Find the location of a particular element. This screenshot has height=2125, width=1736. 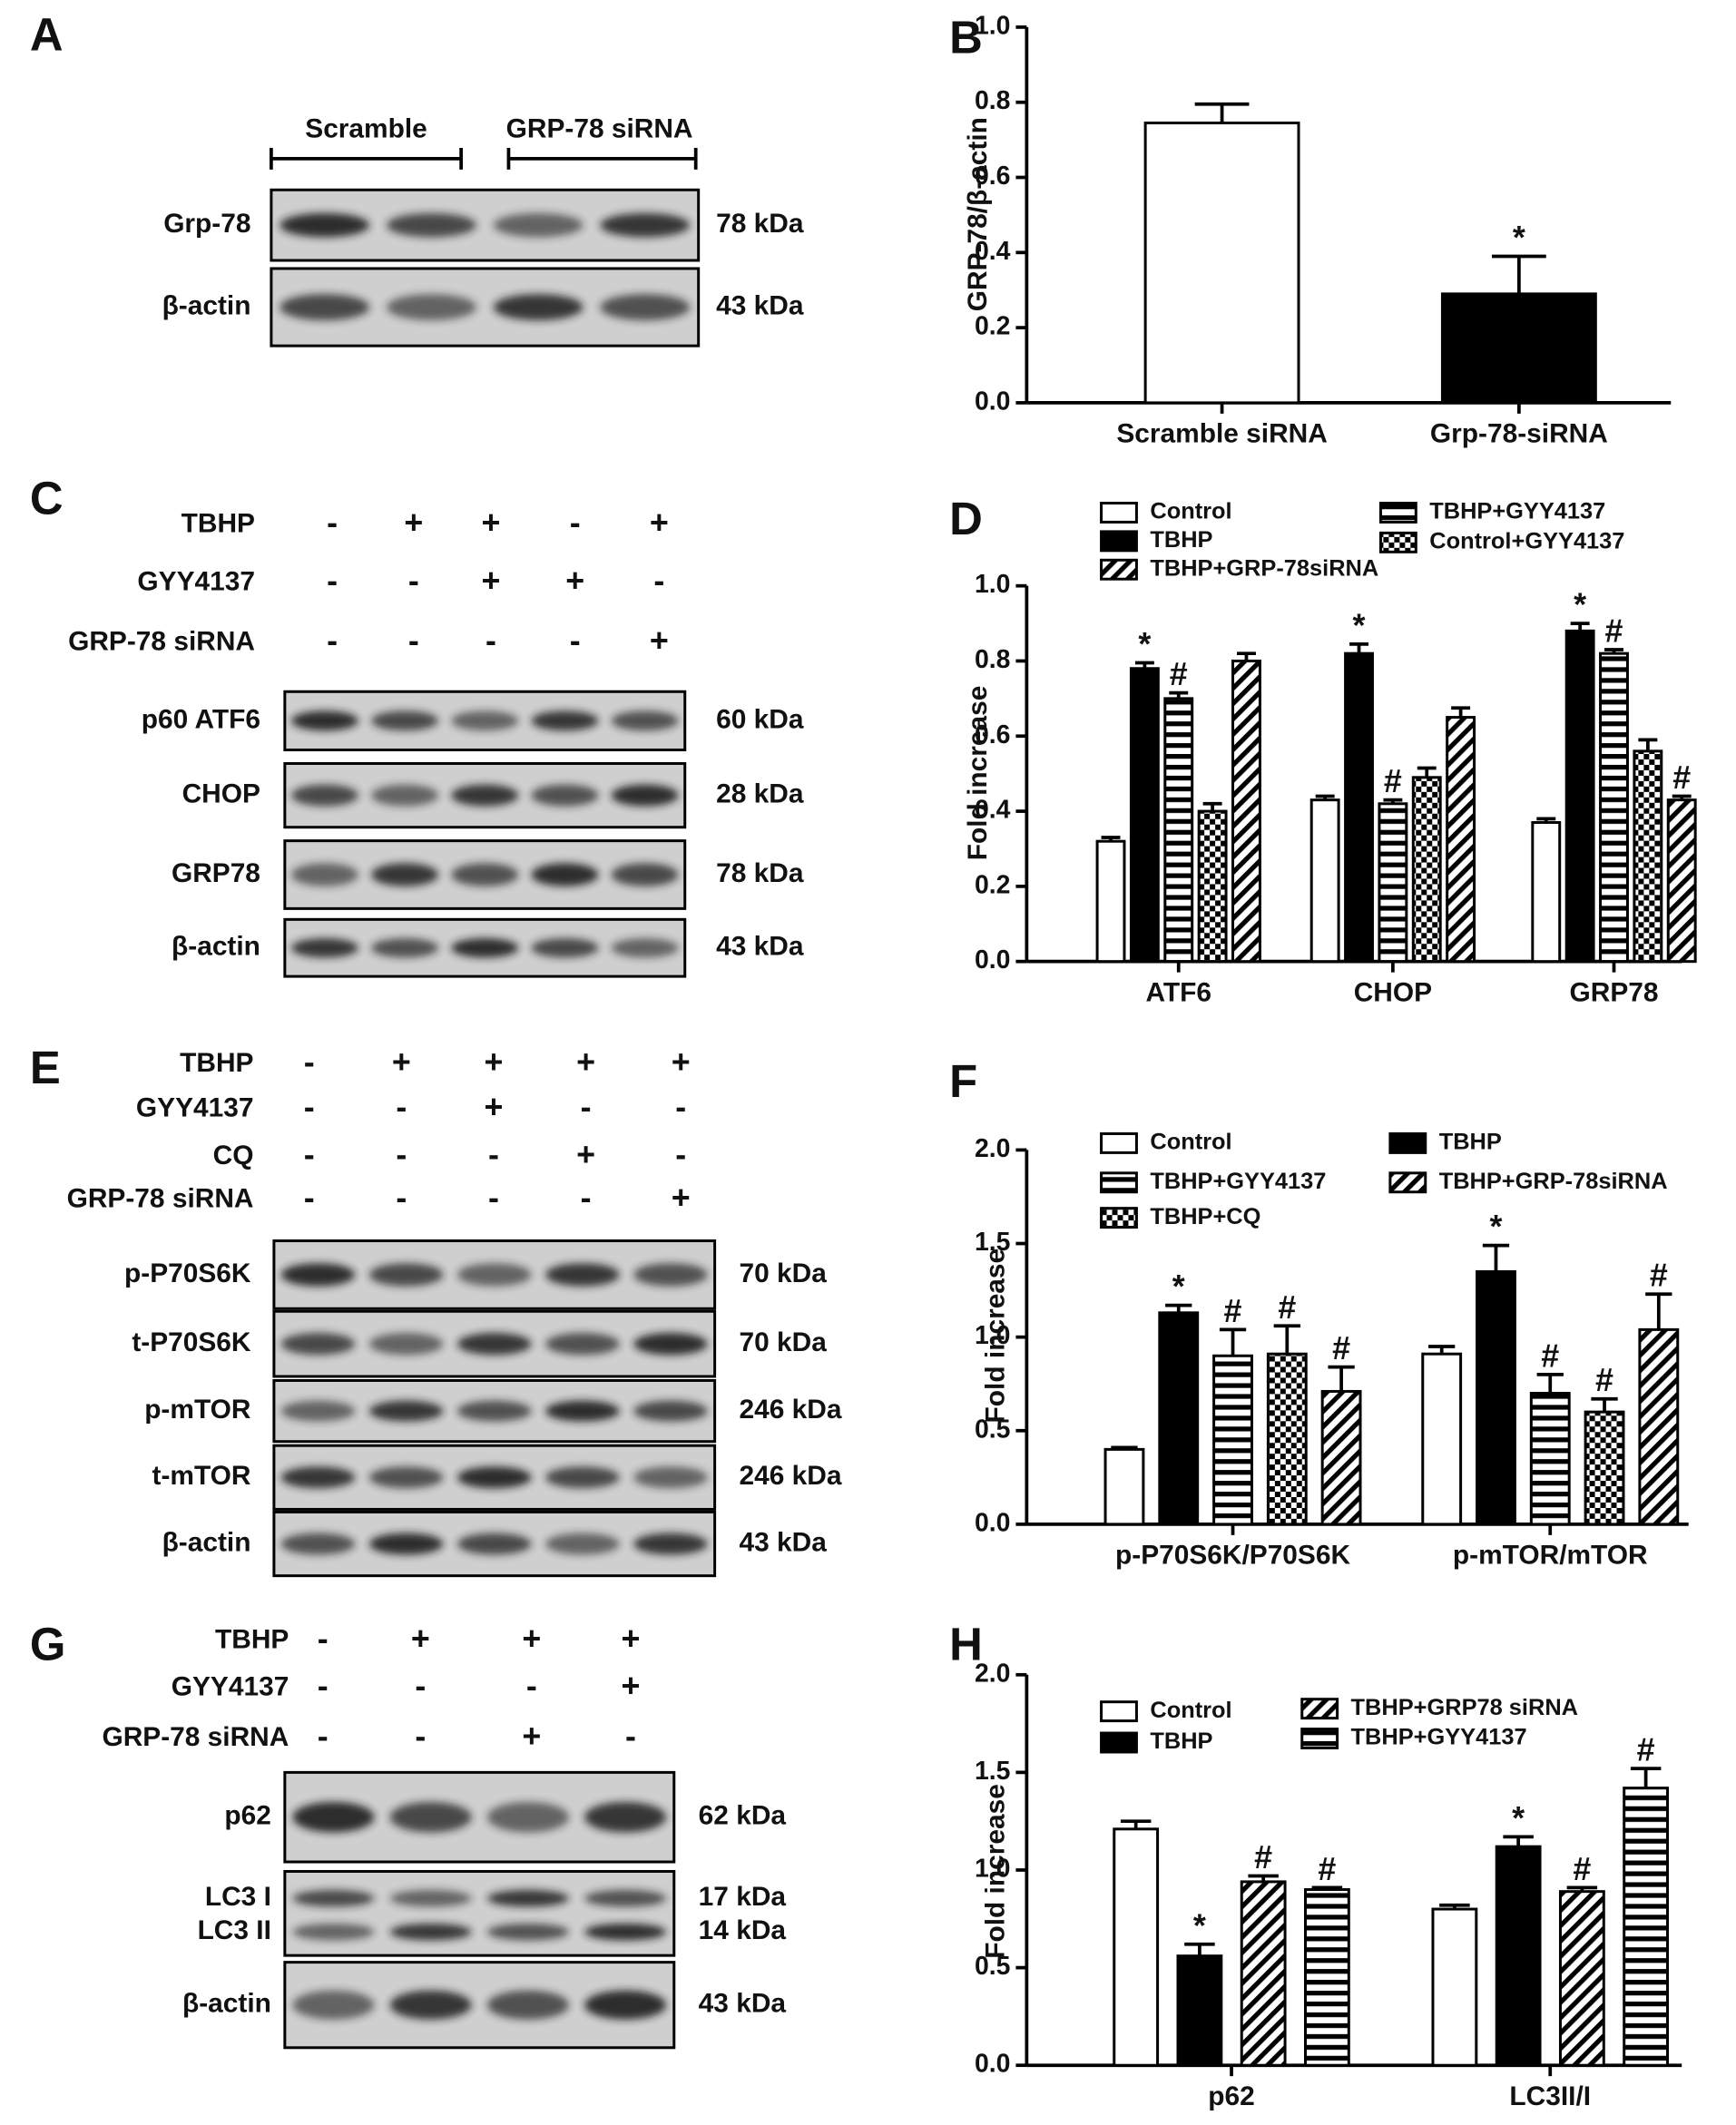

kda-label: 14 kDa is located at coordinates (743, 1930).